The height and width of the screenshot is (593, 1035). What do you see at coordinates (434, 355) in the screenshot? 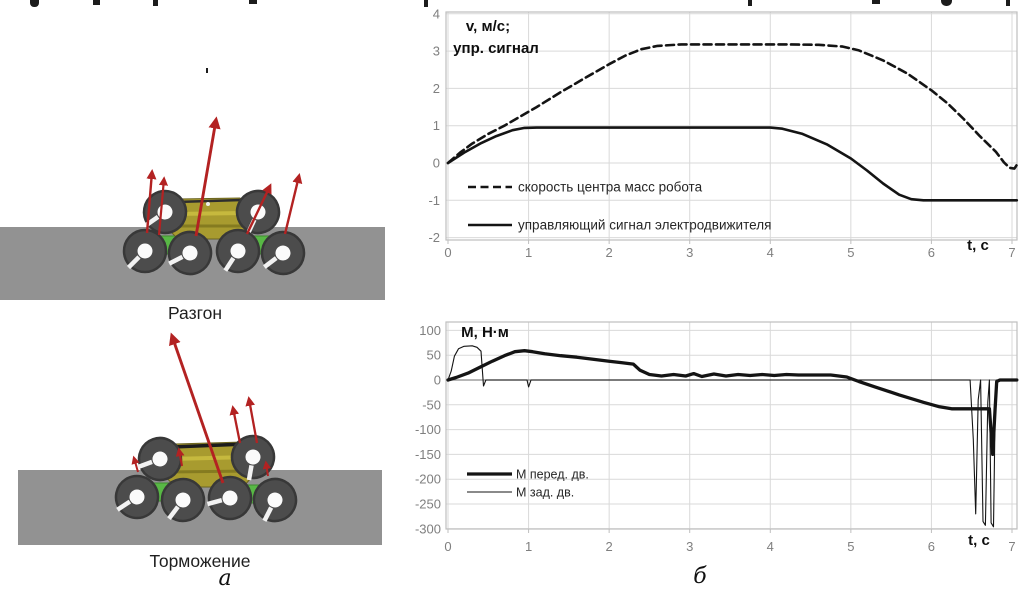
I see `y-tick-label: 50` at bounding box center [434, 355].